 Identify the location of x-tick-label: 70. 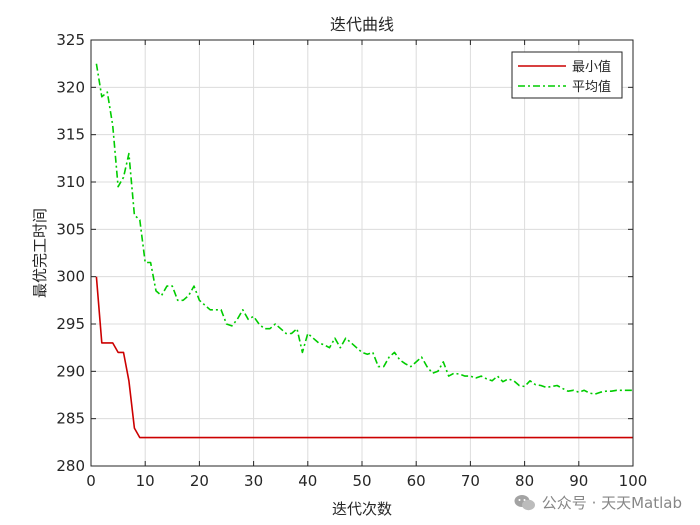
(470, 481).